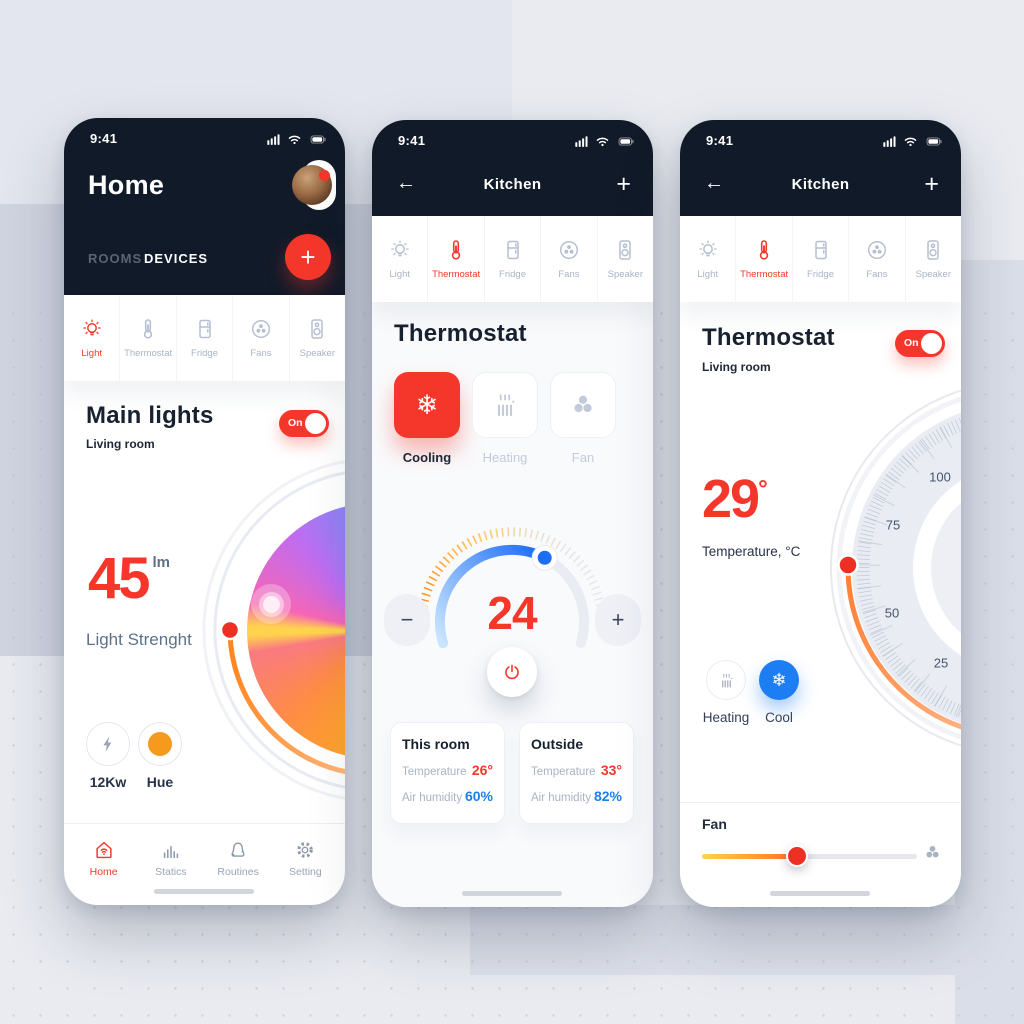  I want to click on minus-icon: −, so click(407, 619).